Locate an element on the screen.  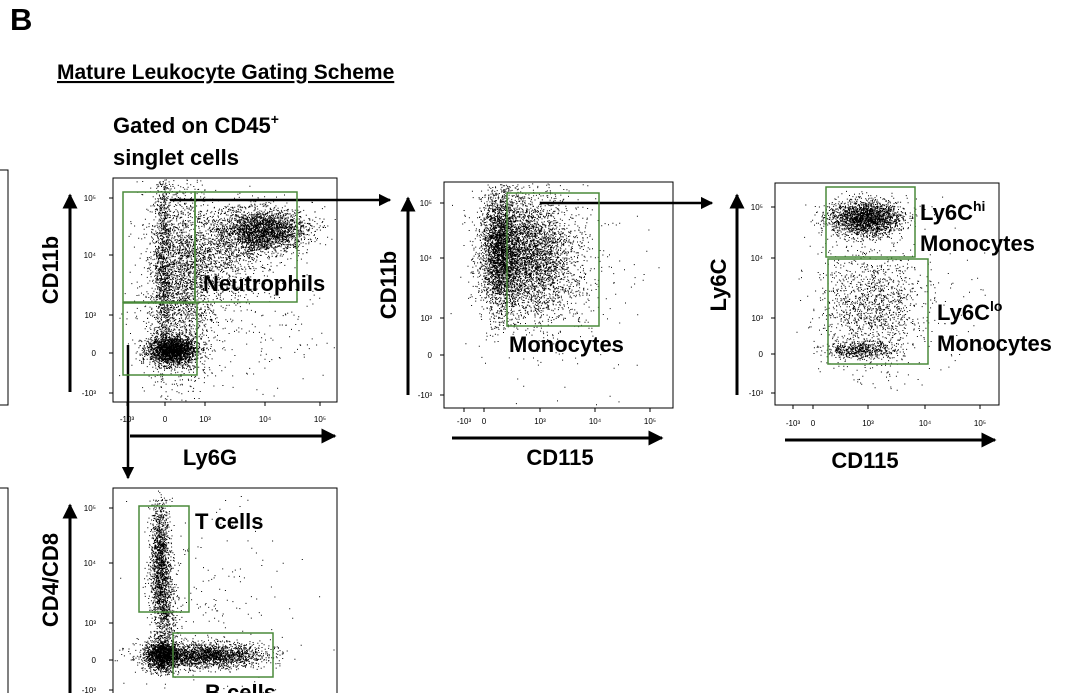
gate-note-line2: singlet cells is located at coordinates (176, 157).